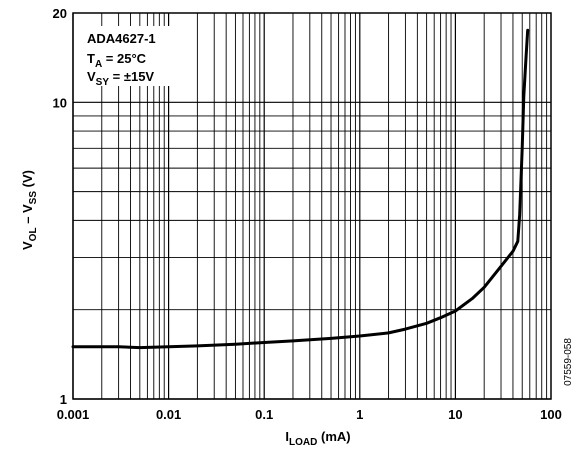 The image size is (581, 452). What do you see at coordinates (551, 414) in the screenshot?
I see `x-tick-label: 100` at bounding box center [551, 414].